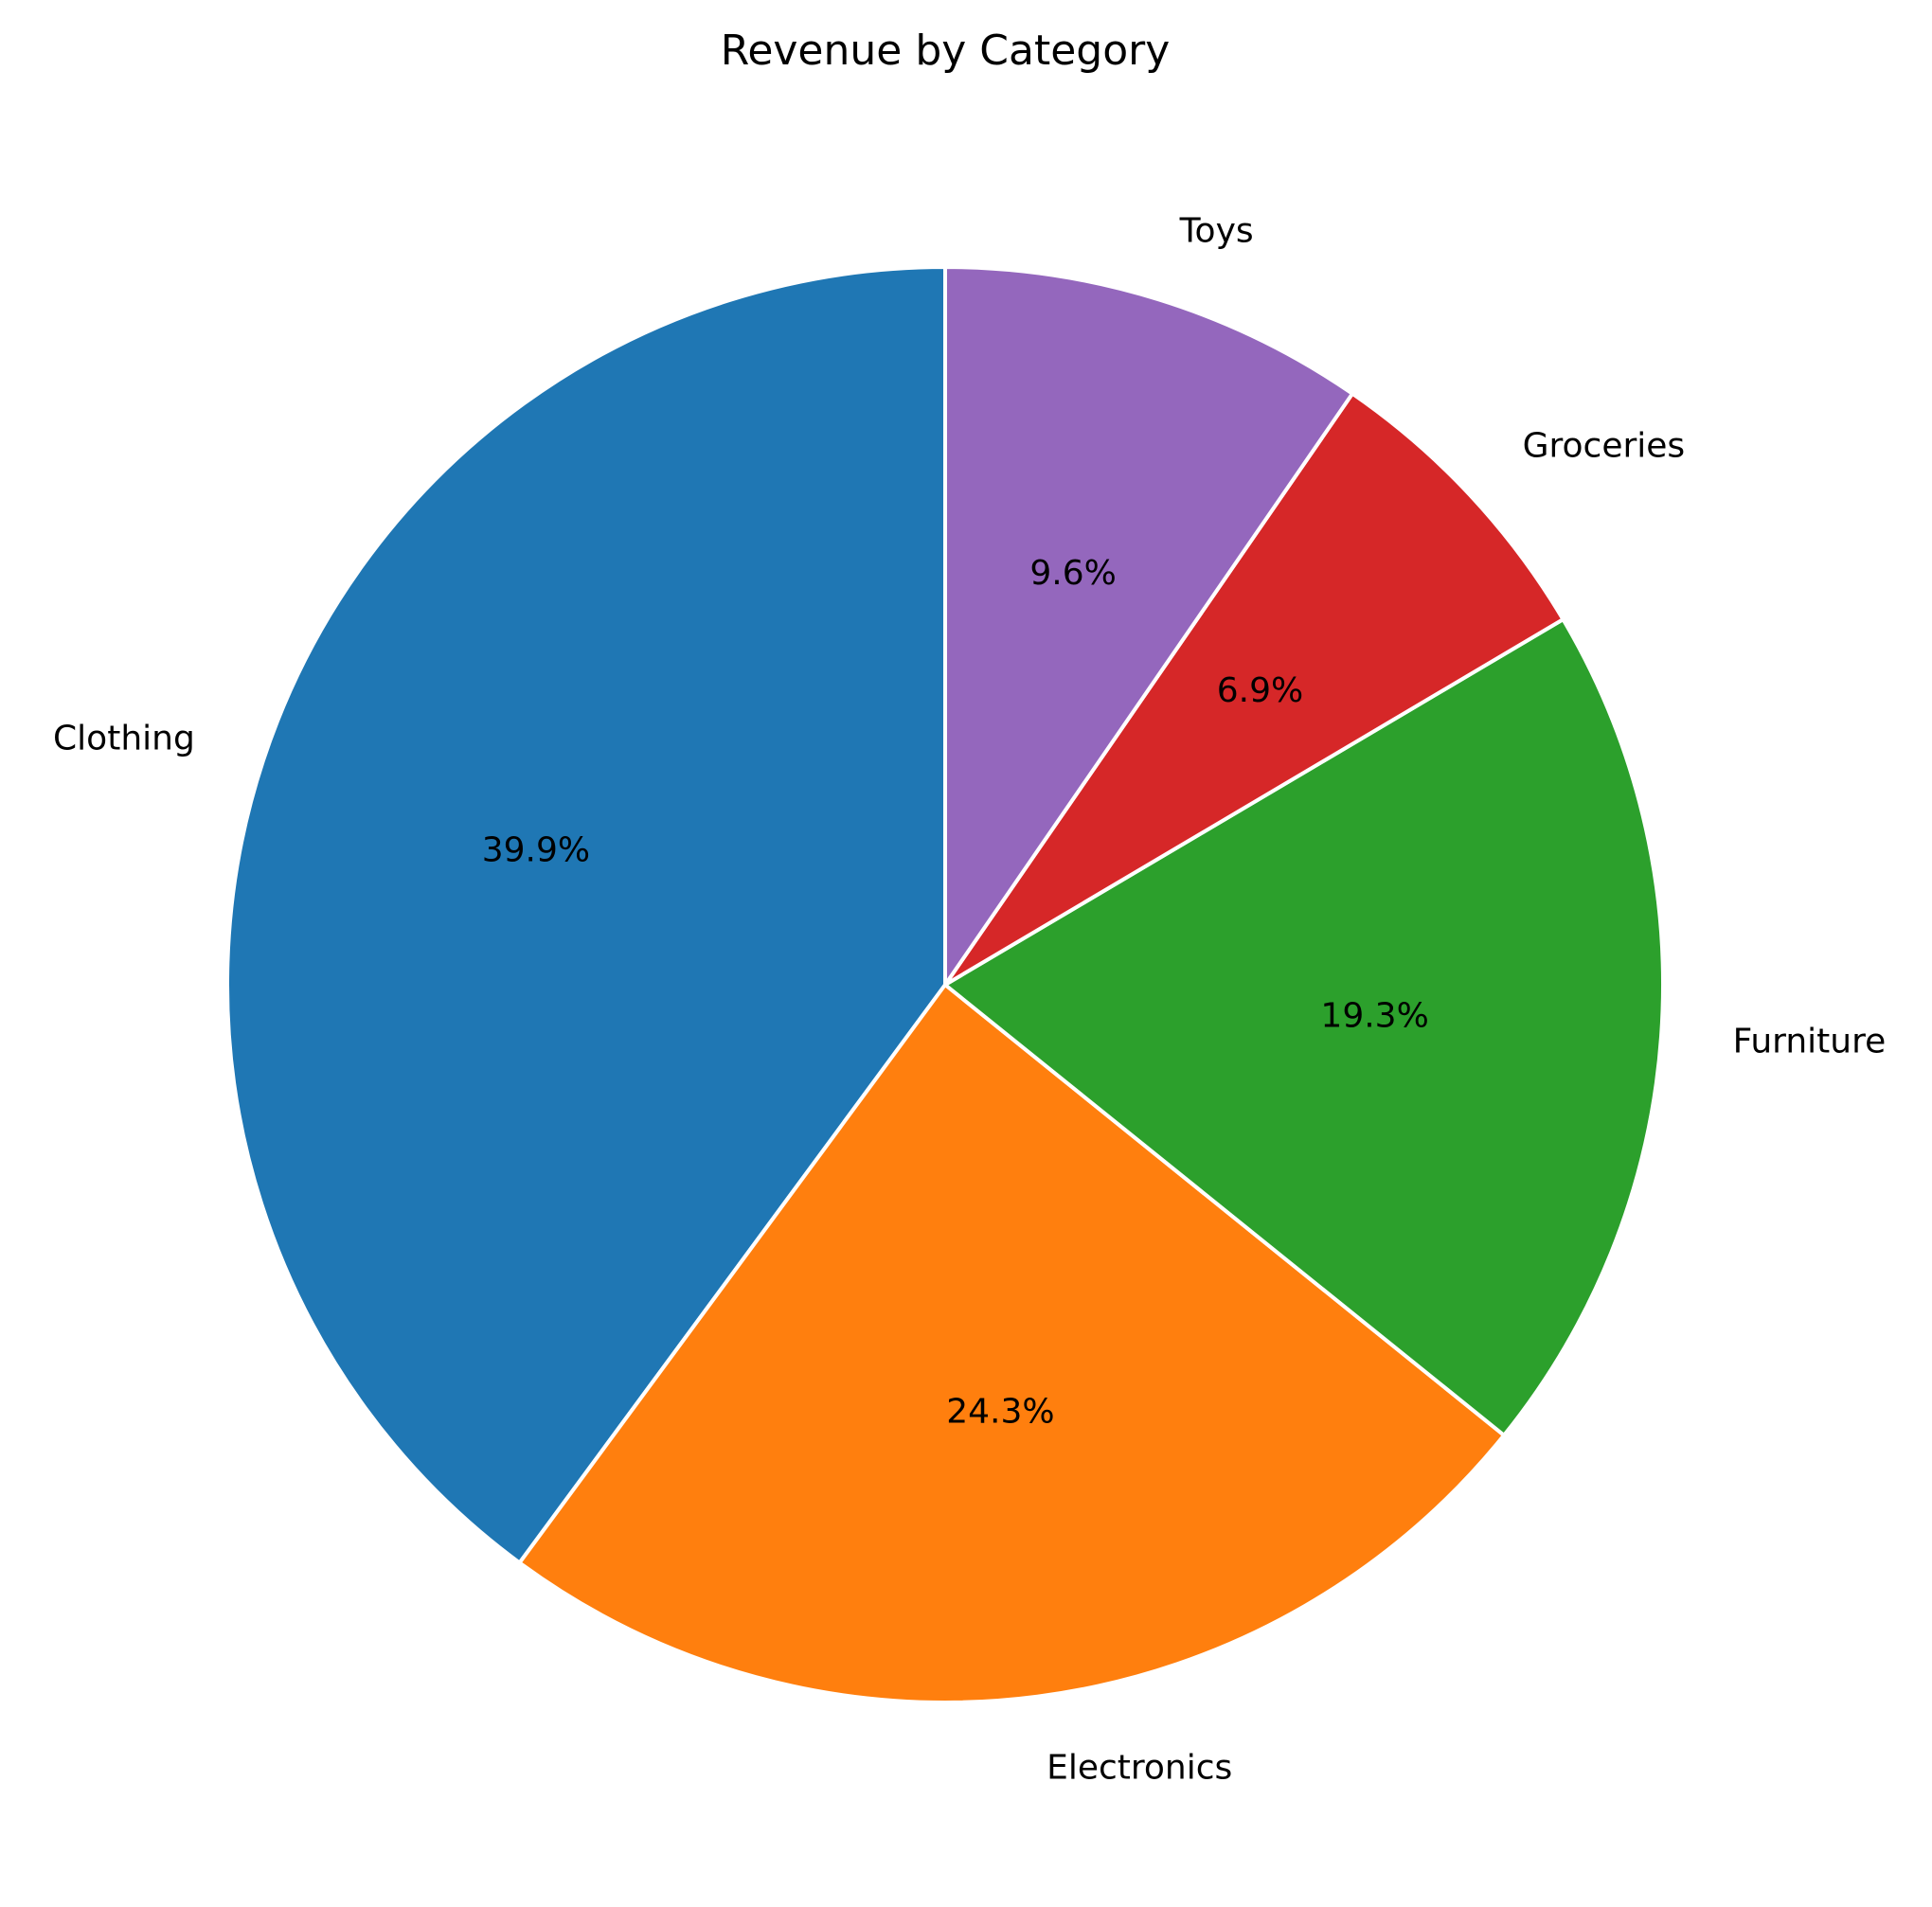 The height and width of the screenshot is (1907, 1932). What do you see at coordinates (536, 850) in the screenshot?
I see `percent-label-clothing: 39.9%` at bounding box center [536, 850].